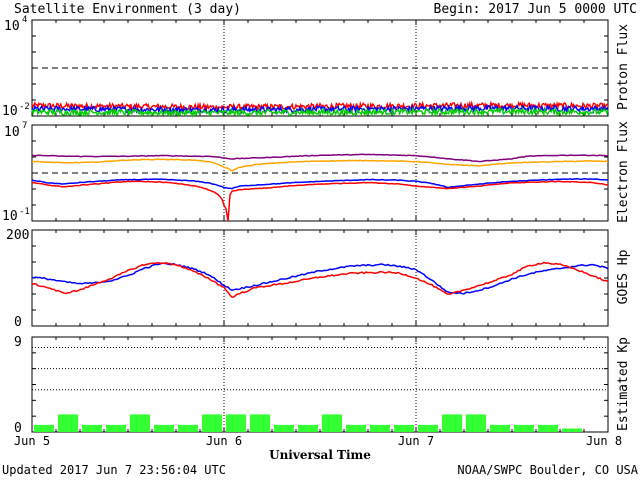 The image size is (640, 480). What do you see at coordinates (114, 470) in the screenshot?
I see `updated-timestamp: Updated 2017 Jun 7 23:56:04 UTC` at bounding box center [114, 470].